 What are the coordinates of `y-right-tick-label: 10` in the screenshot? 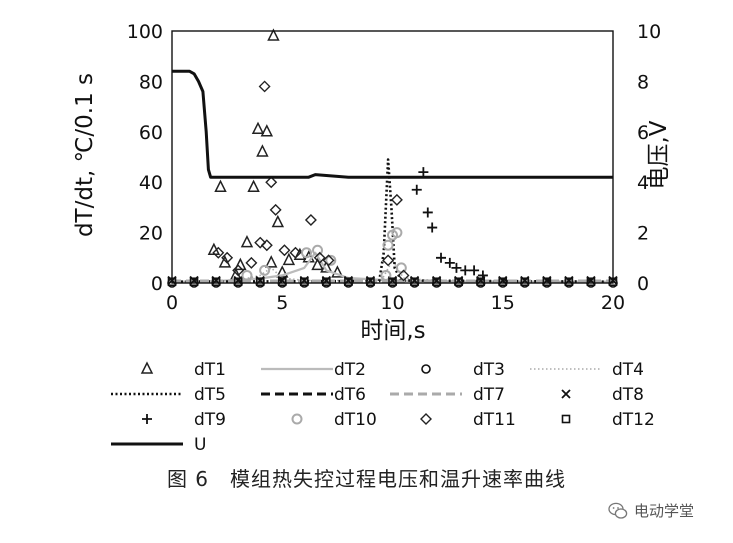 It's located at (649, 32).